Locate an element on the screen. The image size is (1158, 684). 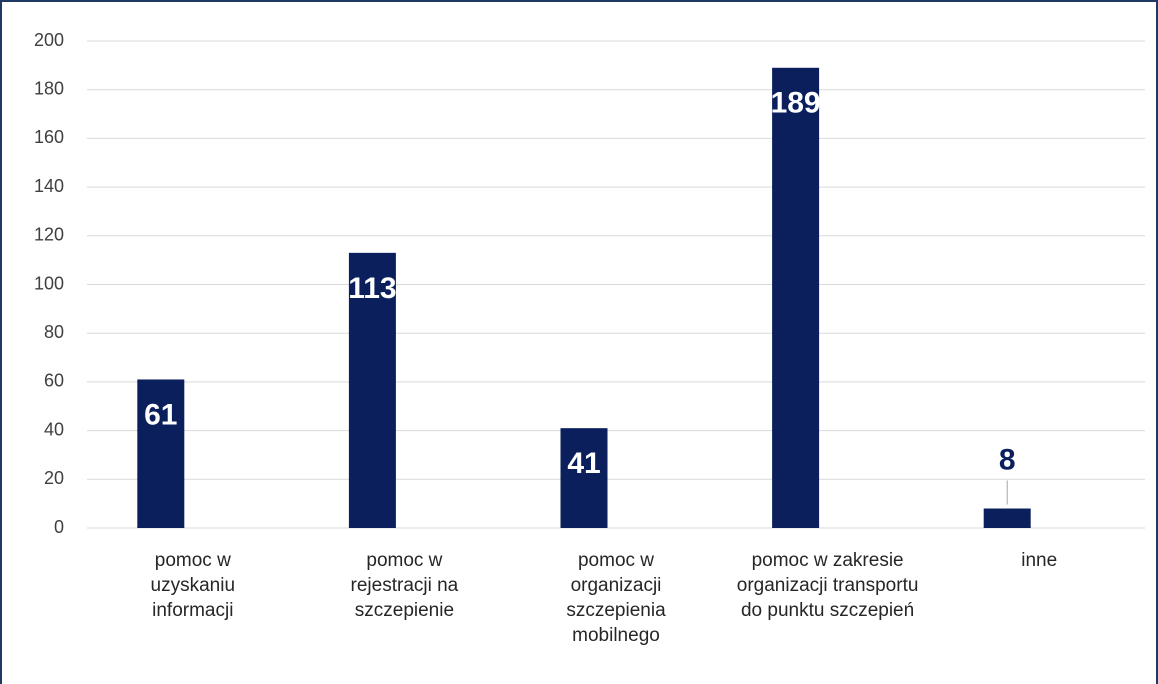
y-tick-label: 100 is located at coordinates (49, 283).